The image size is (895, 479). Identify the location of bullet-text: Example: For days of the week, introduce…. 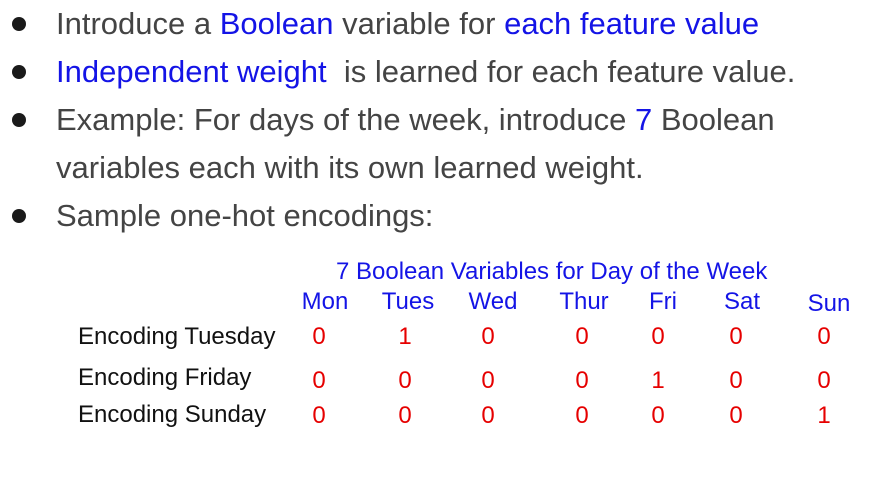
(415, 120).